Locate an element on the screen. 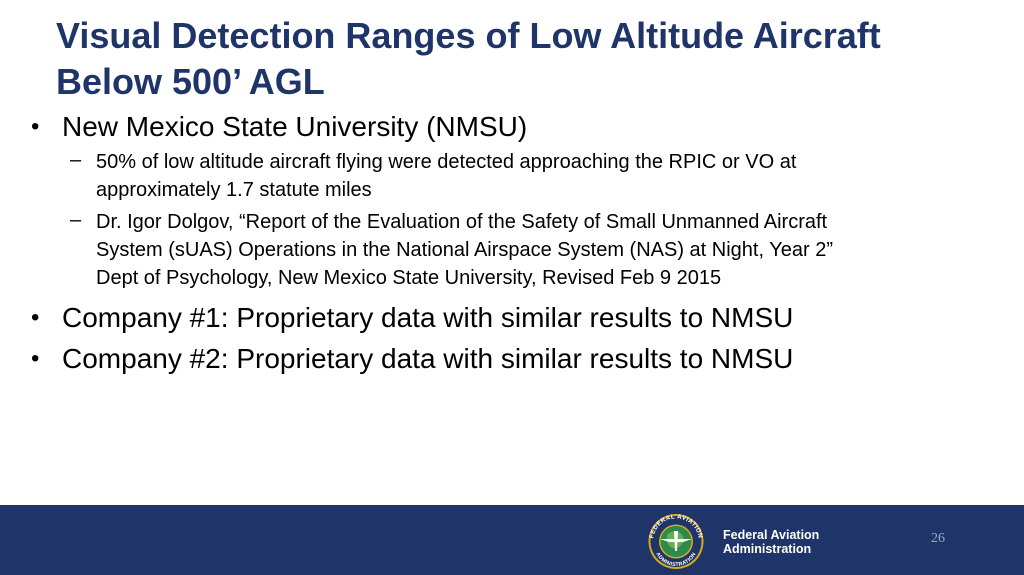 This screenshot has width=1024, height=575. agency-name-line-1: Federal Aviation is located at coordinates (771, 535).